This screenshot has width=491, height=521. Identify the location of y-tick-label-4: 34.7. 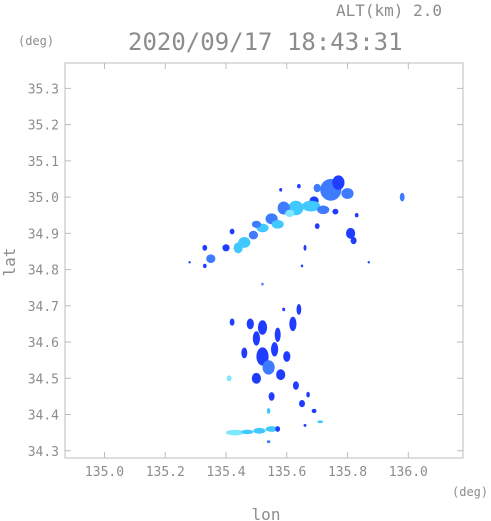
(43, 307).